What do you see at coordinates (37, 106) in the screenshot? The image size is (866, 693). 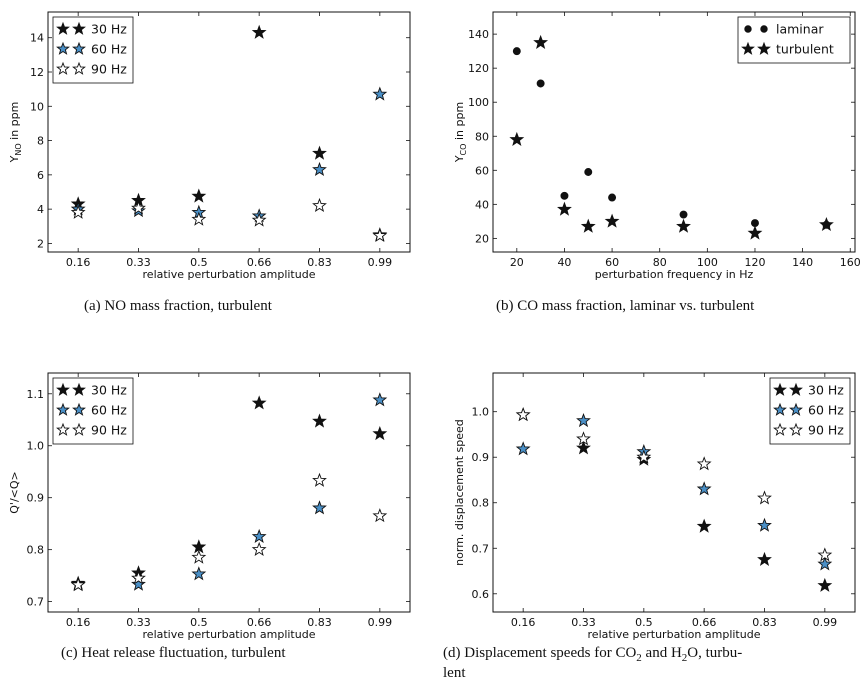 I see `y-tick-label: 10` at bounding box center [37, 106].